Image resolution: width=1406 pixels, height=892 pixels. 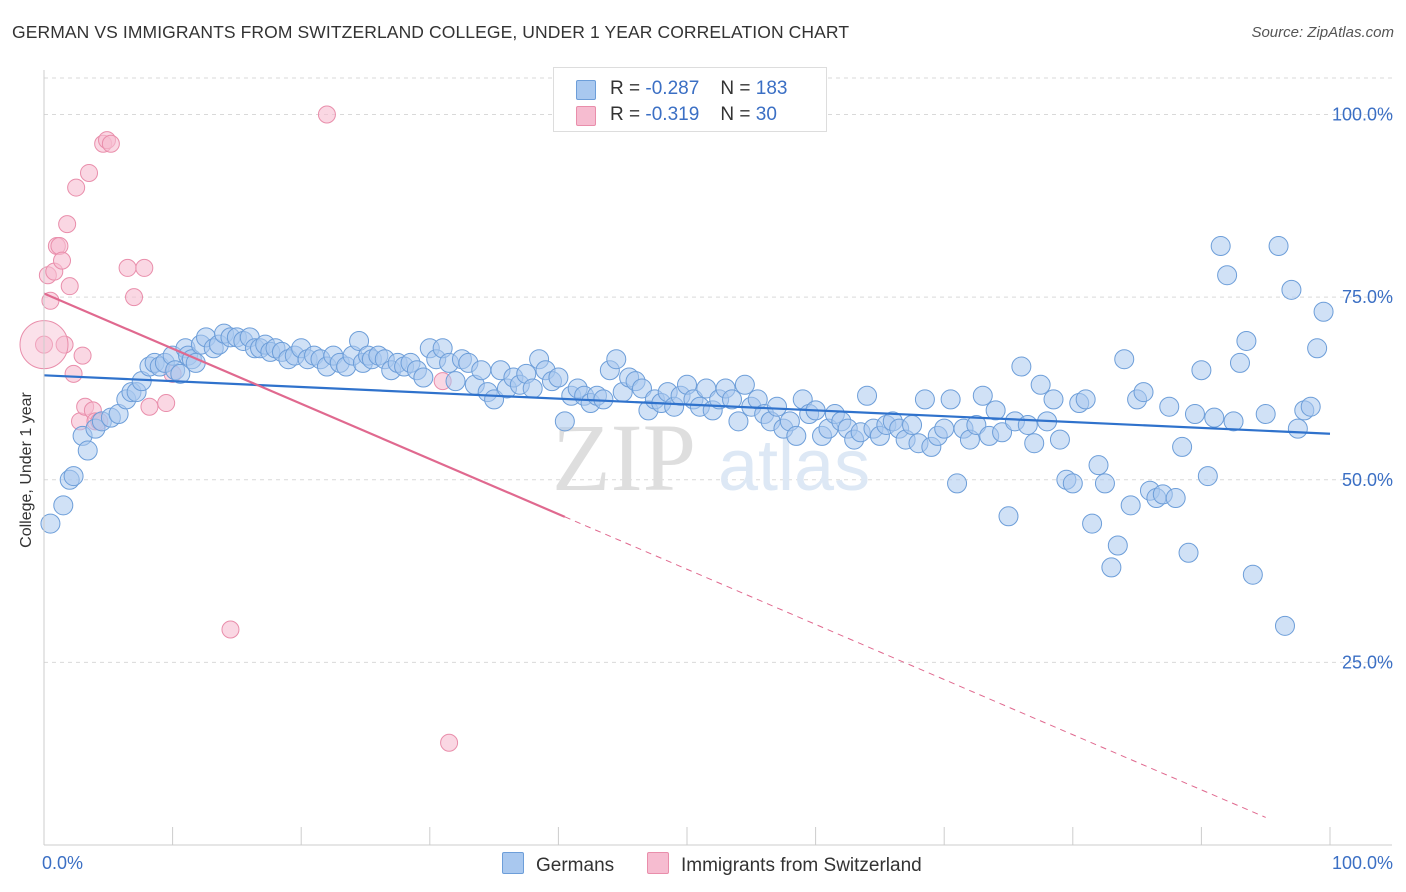 I want to click on legend-item-immigrants: Immigrants from Switzerland, so click(x=784, y=864).